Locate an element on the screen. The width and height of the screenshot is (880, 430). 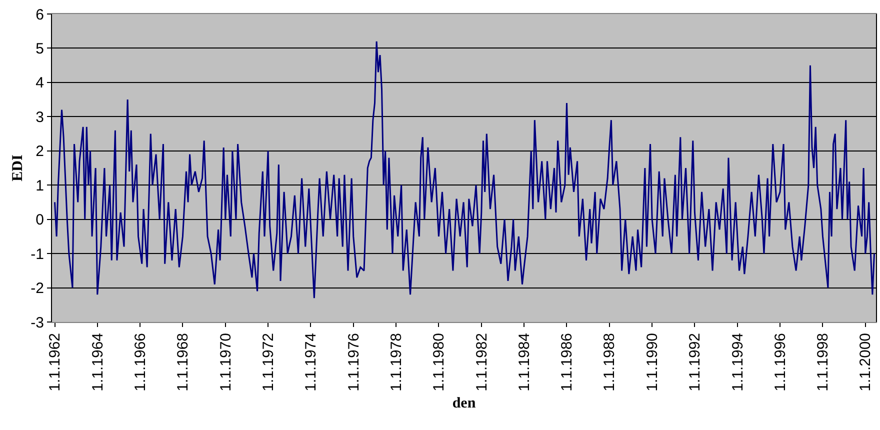
x-tick-label: 1.1.1966 is located at coordinates (140, 362).